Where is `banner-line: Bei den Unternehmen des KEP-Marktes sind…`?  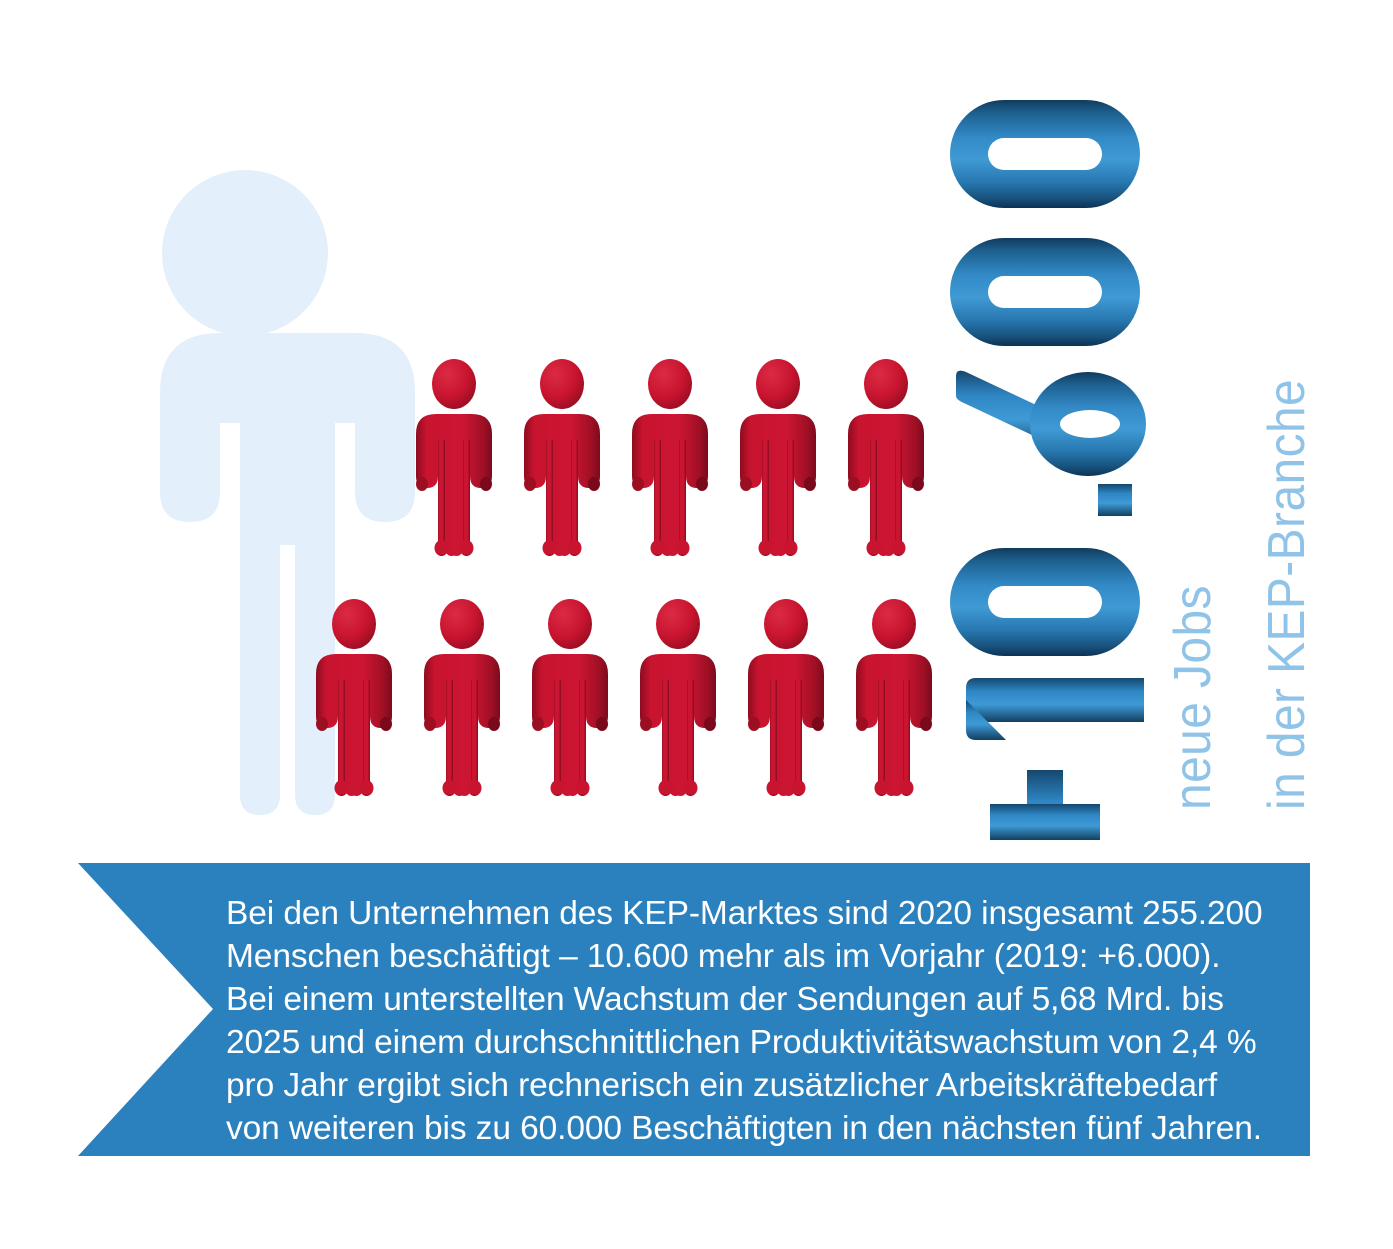
banner-line: Bei den Unternehmen des KEP-Marktes sind… is located at coordinates (744, 913).